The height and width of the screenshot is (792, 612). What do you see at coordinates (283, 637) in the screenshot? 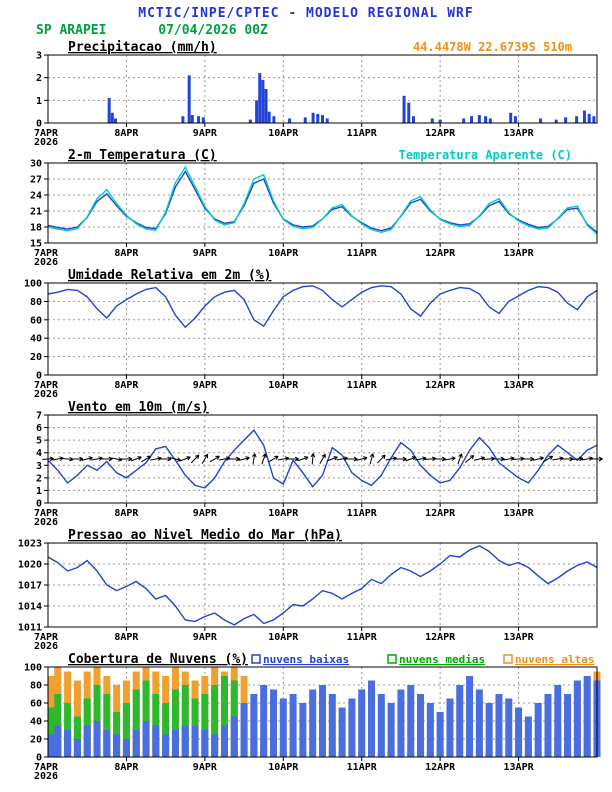
I see `x-tick-label: 10APR` at bounding box center [283, 637].